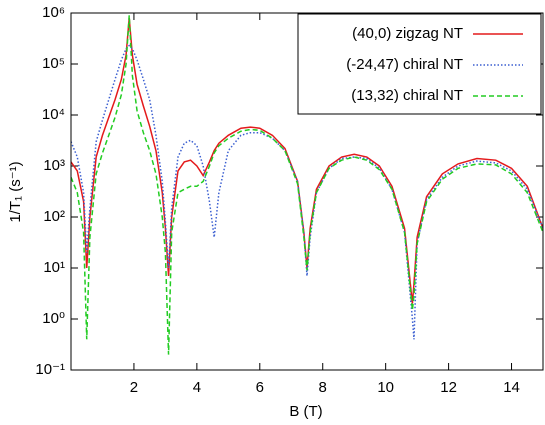  I want to click on x-tick-label: 10, so click(385, 387).